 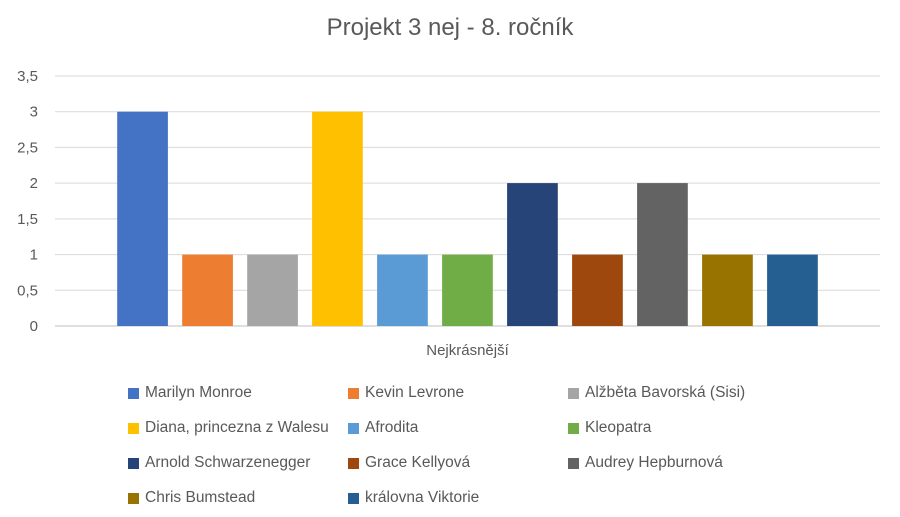 What do you see at coordinates (415, 392) in the screenshot?
I see `legend-label: Kevin Levrone` at bounding box center [415, 392].